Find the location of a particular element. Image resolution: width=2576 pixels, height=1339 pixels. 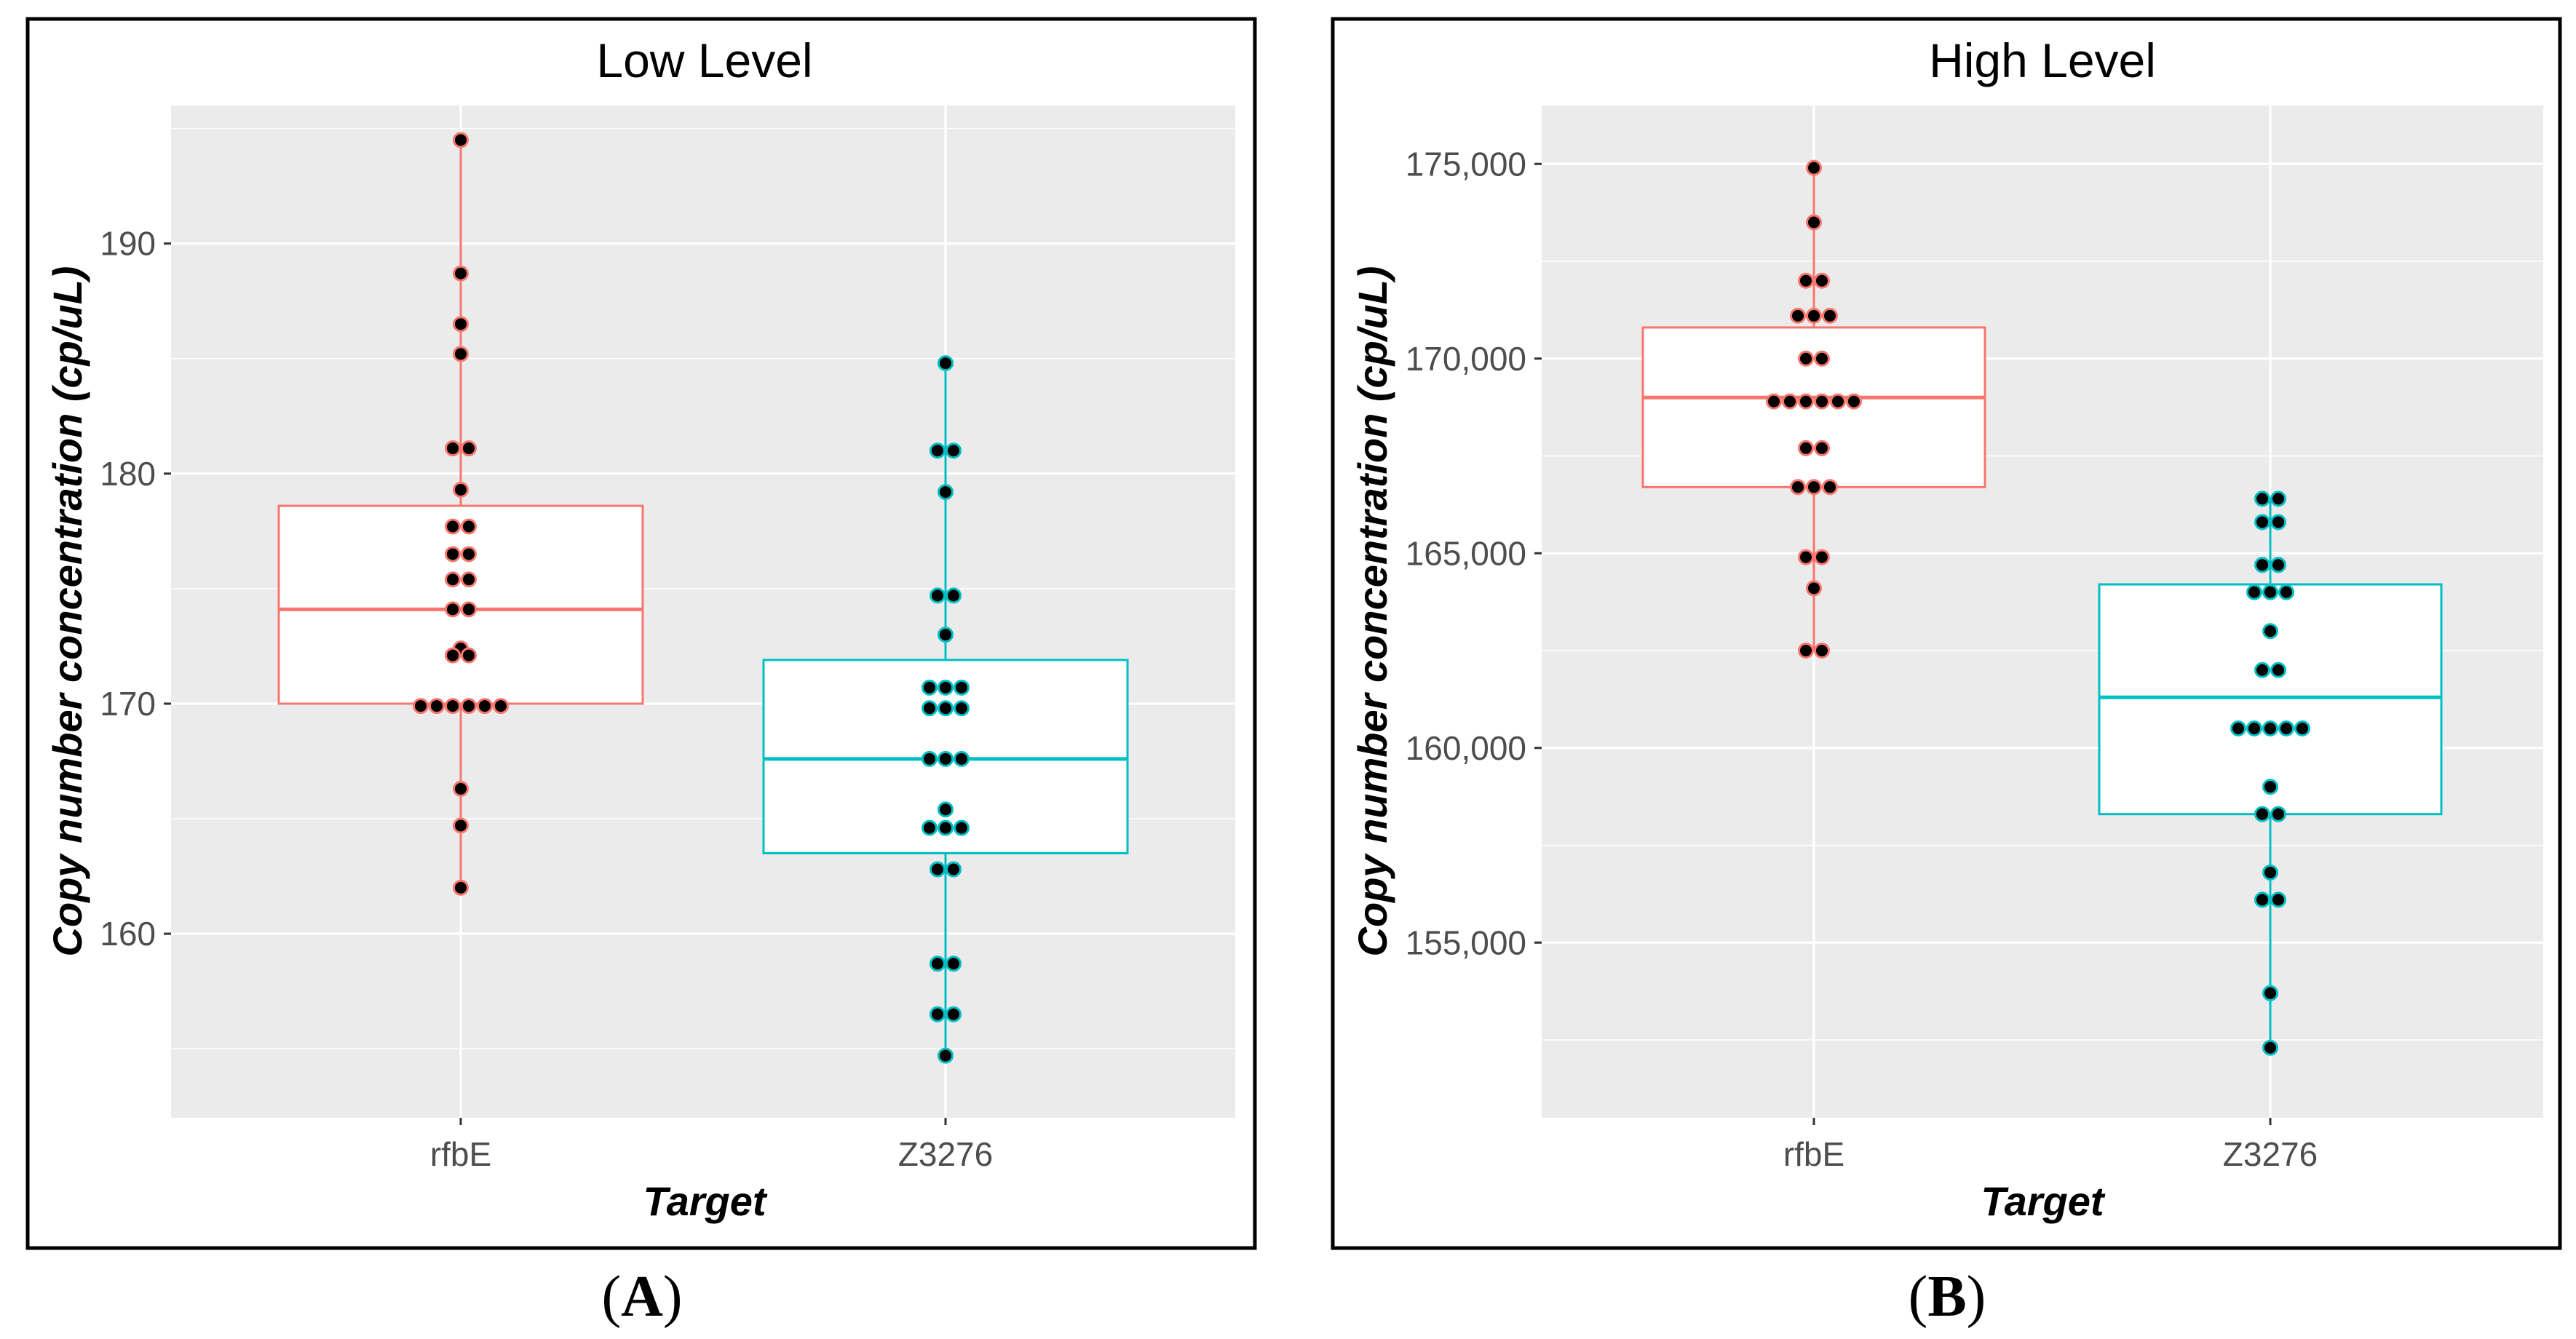

panel-a-letter-text: A is located at coordinates (642, 1297).